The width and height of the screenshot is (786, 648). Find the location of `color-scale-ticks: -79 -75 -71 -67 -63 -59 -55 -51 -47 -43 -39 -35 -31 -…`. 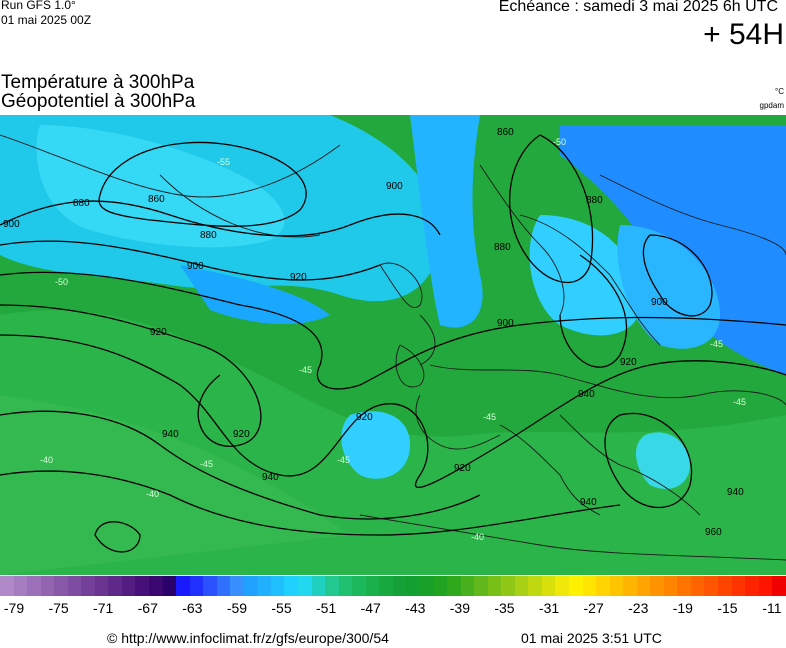

color-scale-ticks: -79 -75 -71 -67 -63 -59 -55 -51 -47 -43 -39 -35 -31 -… is located at coordinates (393, 609).